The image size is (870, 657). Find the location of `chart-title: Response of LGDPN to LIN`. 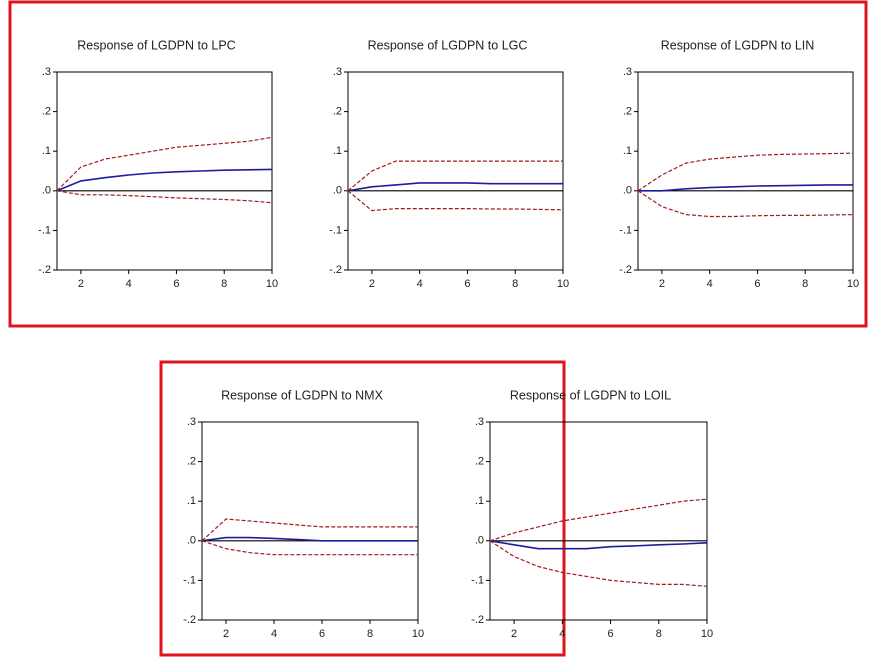

chart-title: Response of LGDPN to LIN is located at coordinates (738, 45).